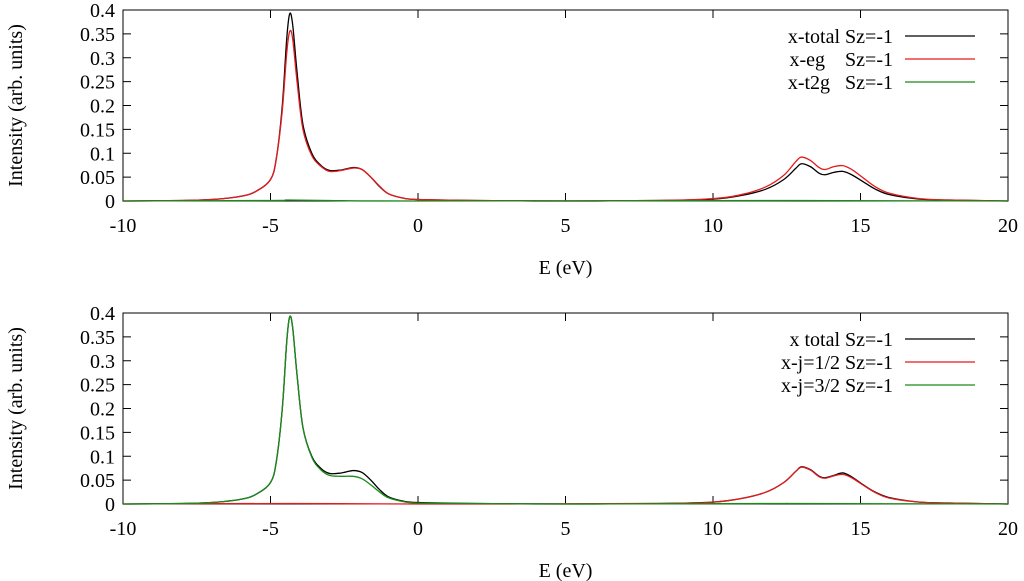 This screenshot has width=1024, height=581. I want to click on legend-label-1: x-eg Sz=-1, so click(841, 60).